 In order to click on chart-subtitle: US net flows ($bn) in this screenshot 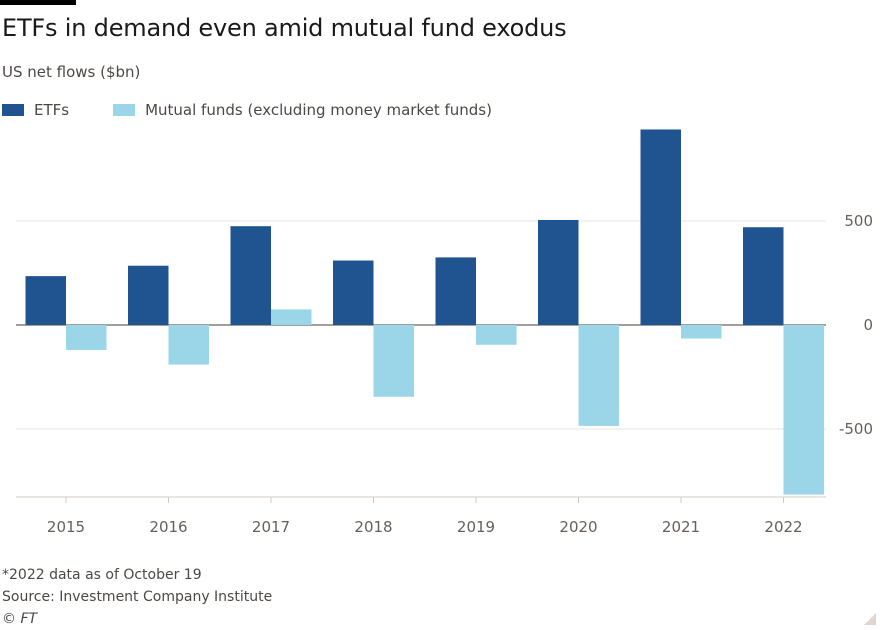, I will do `click(71, 72)`.